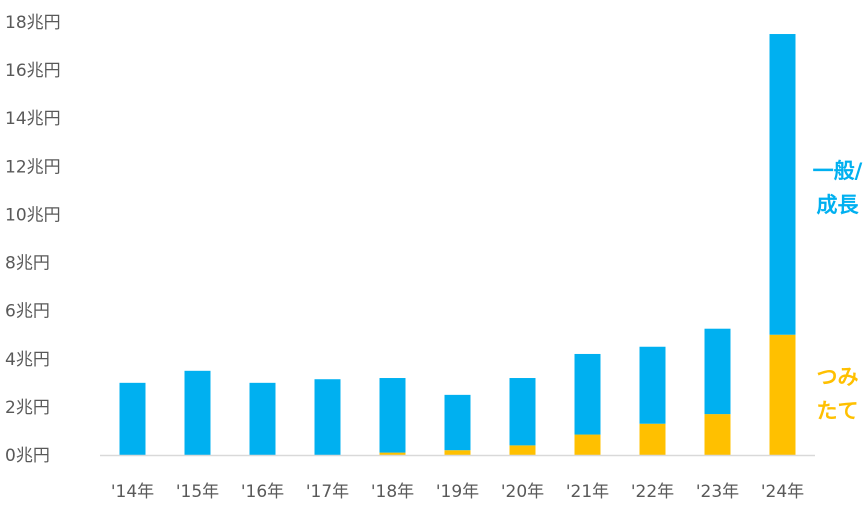 The width and height of the screenshot is (863, 512). Describe the element at coordinates (327, 492) in the screenshot. I see `x-tick-label: '17年` at that location.